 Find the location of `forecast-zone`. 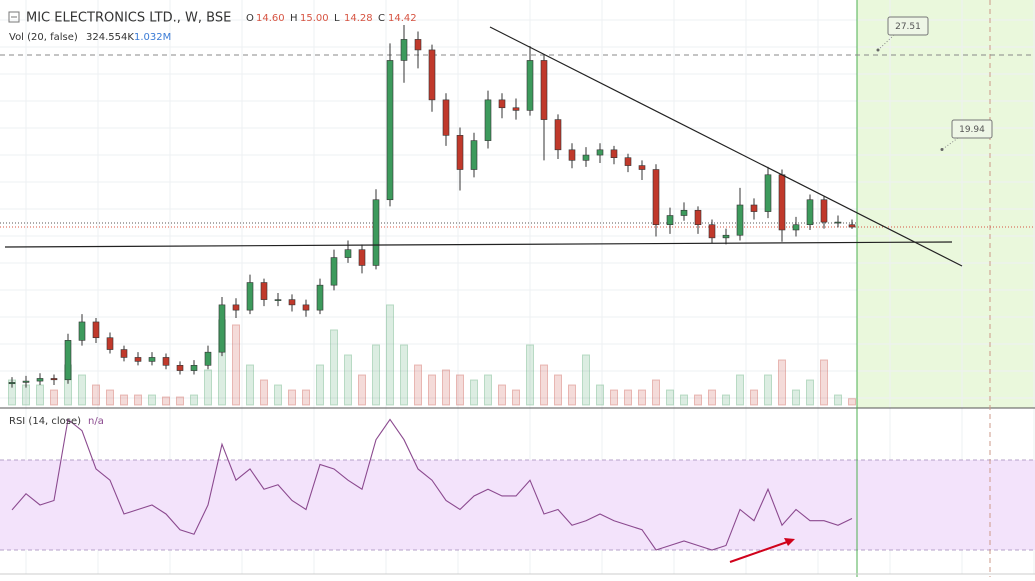

forecast-zone is located at coordinates (946, 204).